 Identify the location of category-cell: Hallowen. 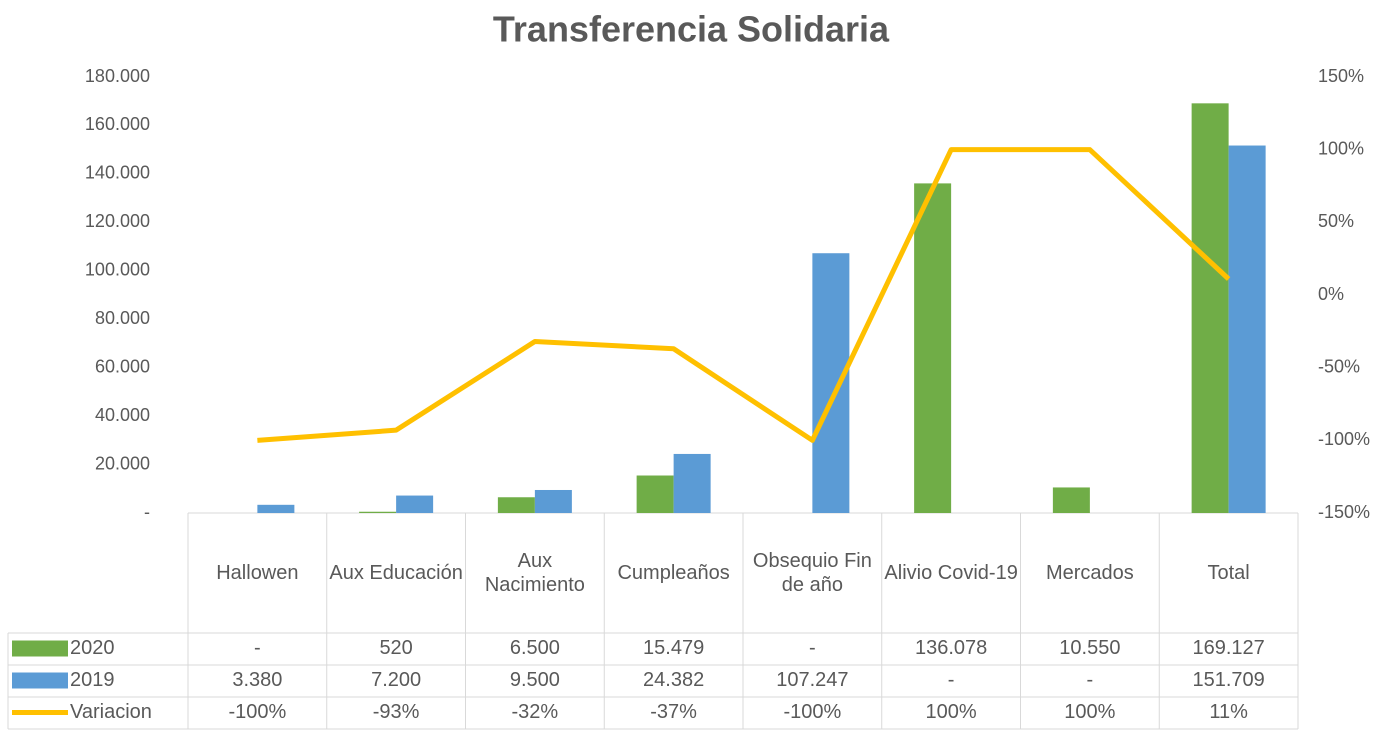
(257, 573).